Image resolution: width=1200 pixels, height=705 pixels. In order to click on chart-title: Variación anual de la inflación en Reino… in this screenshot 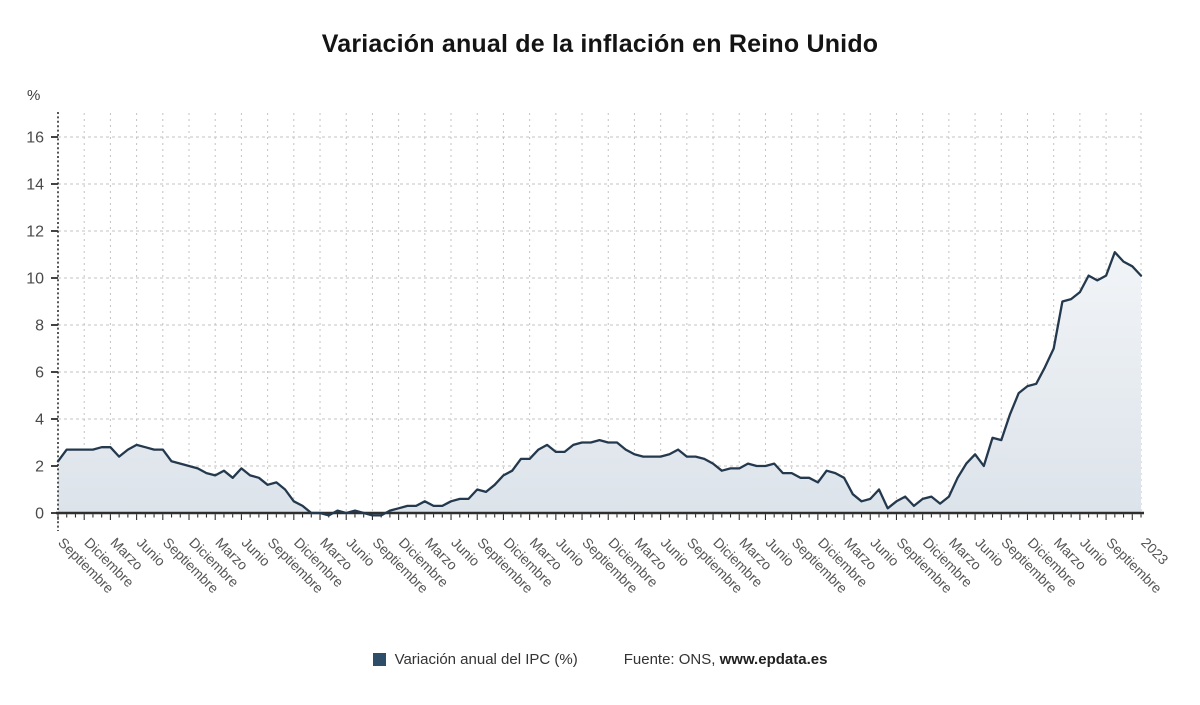, I will do `click(600, 44)`.